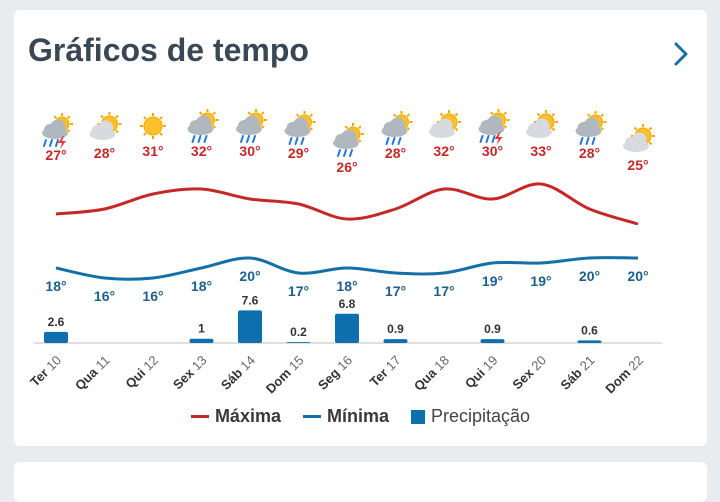  I want to click on x-tick-label: Sex 20, so click(529, 373).